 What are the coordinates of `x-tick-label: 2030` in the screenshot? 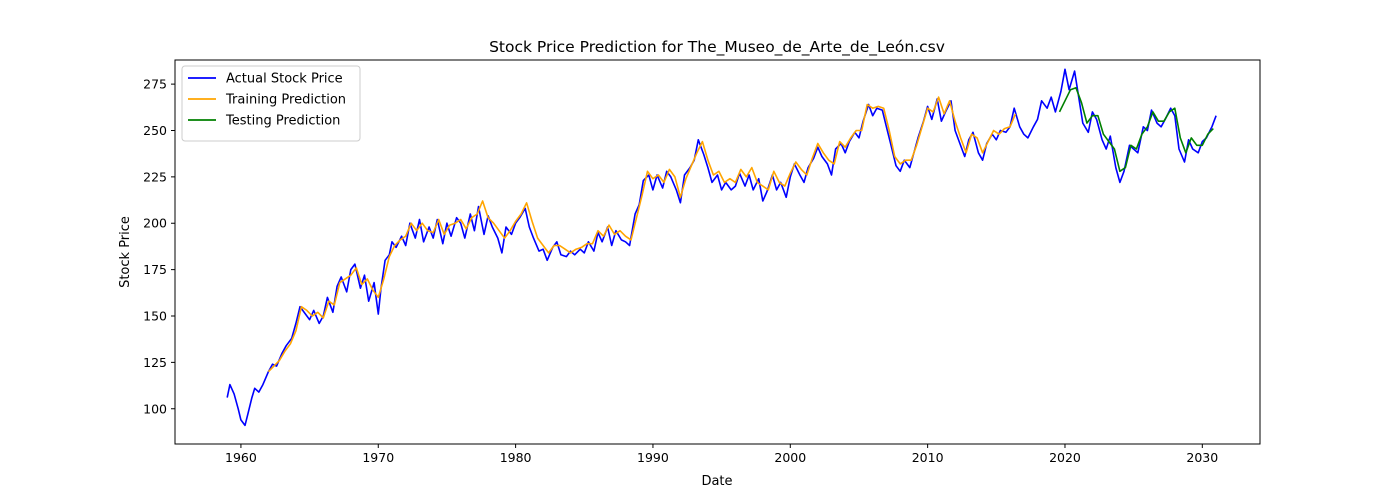 It's located at (1202, 457).